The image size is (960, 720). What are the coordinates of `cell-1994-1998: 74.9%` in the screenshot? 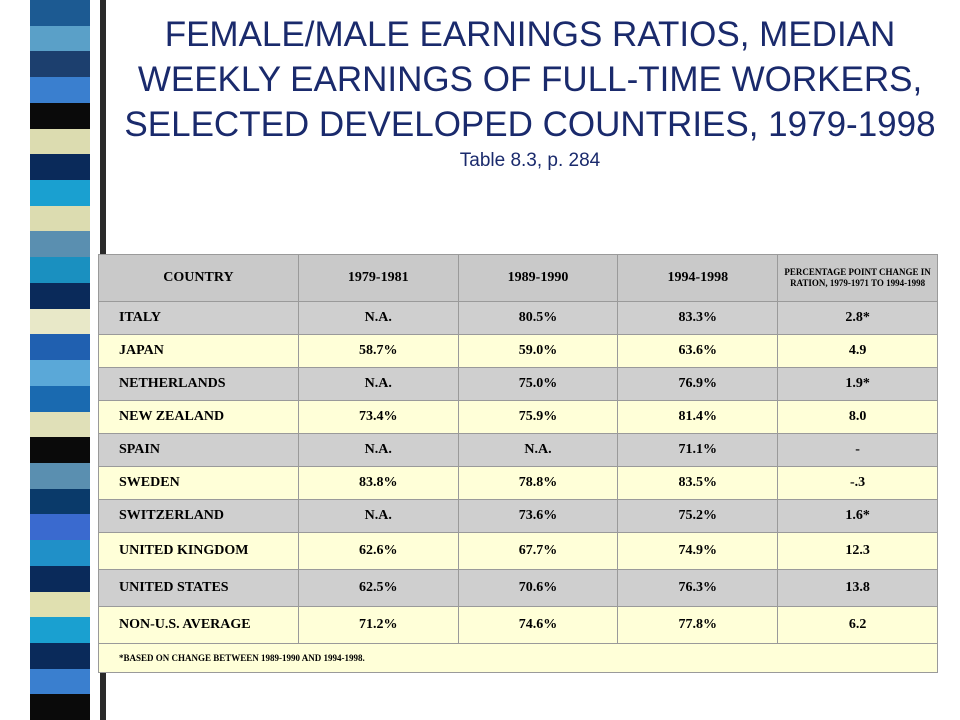 It's located at (698, 551).